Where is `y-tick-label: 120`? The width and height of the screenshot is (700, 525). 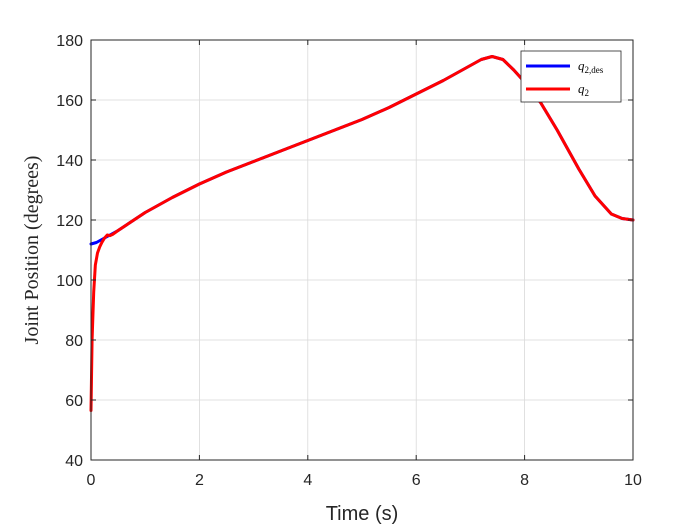 y-tick-label: 120 is located at coordinates (69, 221).